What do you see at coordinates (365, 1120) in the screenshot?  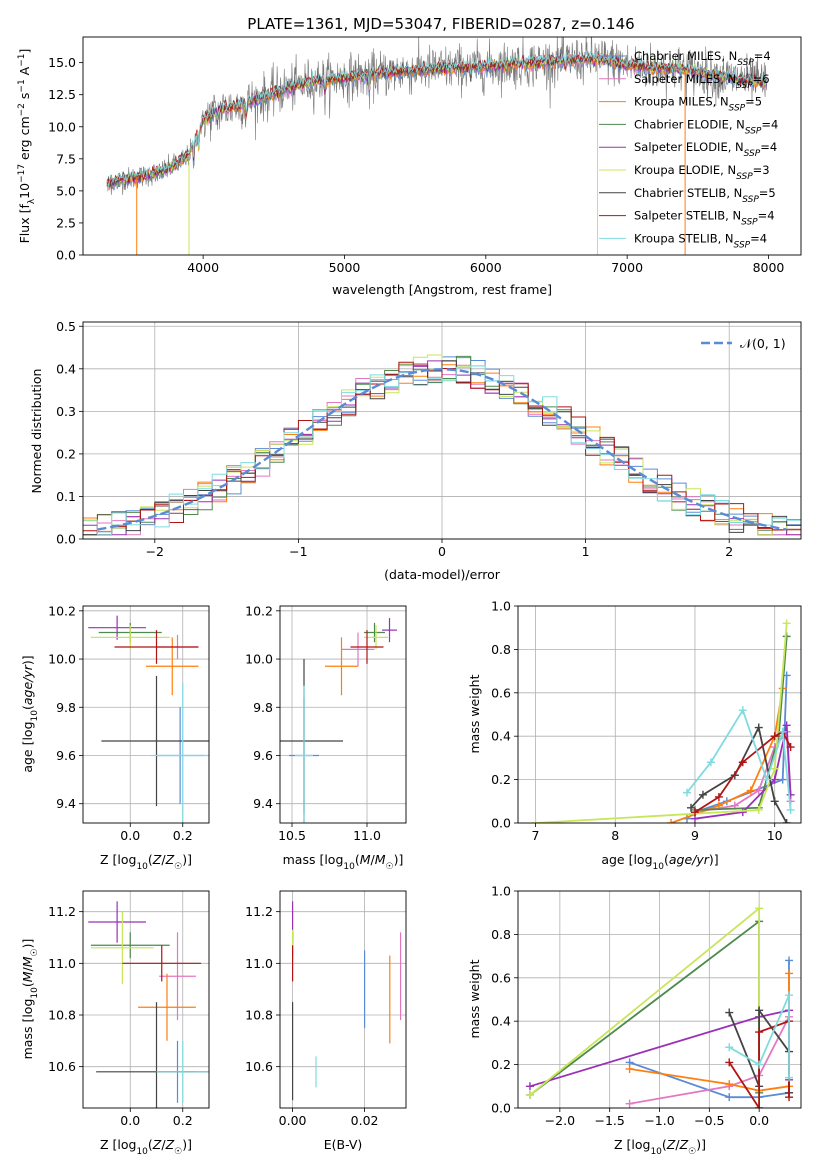 I see `x-tick-label: 0.02` at bounding box center [365, 1120].